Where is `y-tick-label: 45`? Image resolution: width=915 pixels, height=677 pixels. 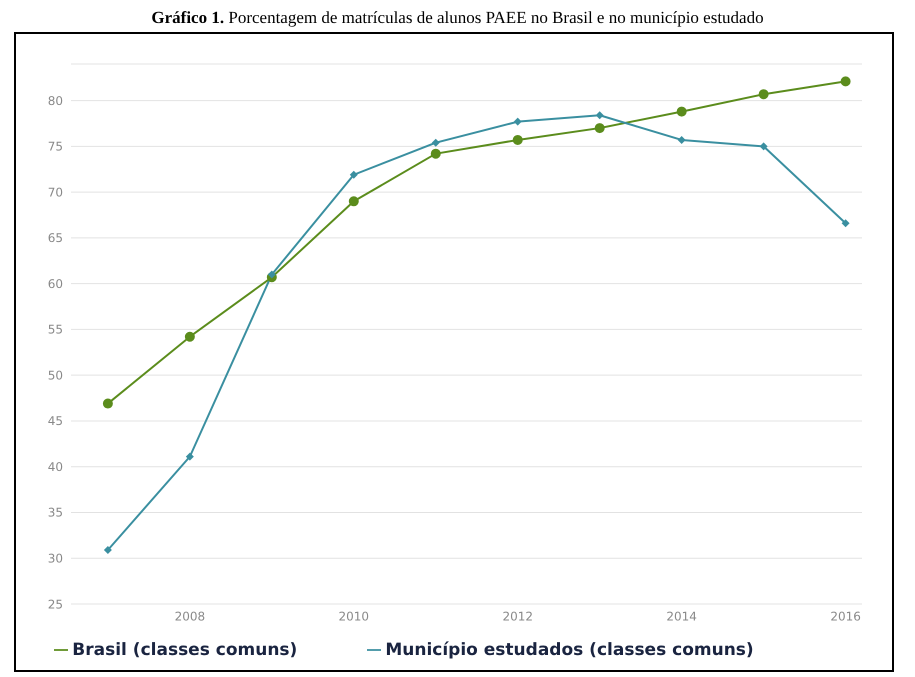
y-tick-label: 45 is located at coordinates (55, 421).